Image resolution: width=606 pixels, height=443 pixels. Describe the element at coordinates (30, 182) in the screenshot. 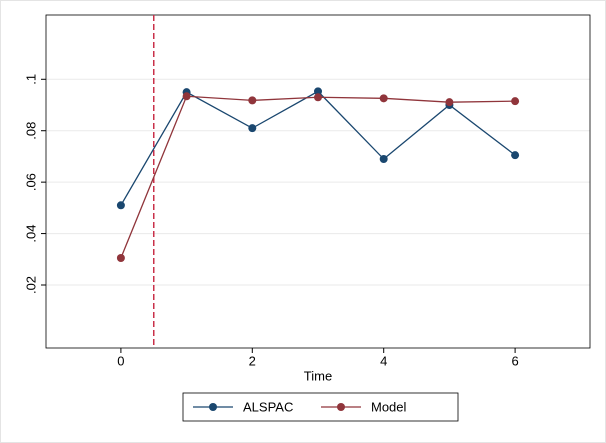

I see `y-tick-label: .06` at that location.